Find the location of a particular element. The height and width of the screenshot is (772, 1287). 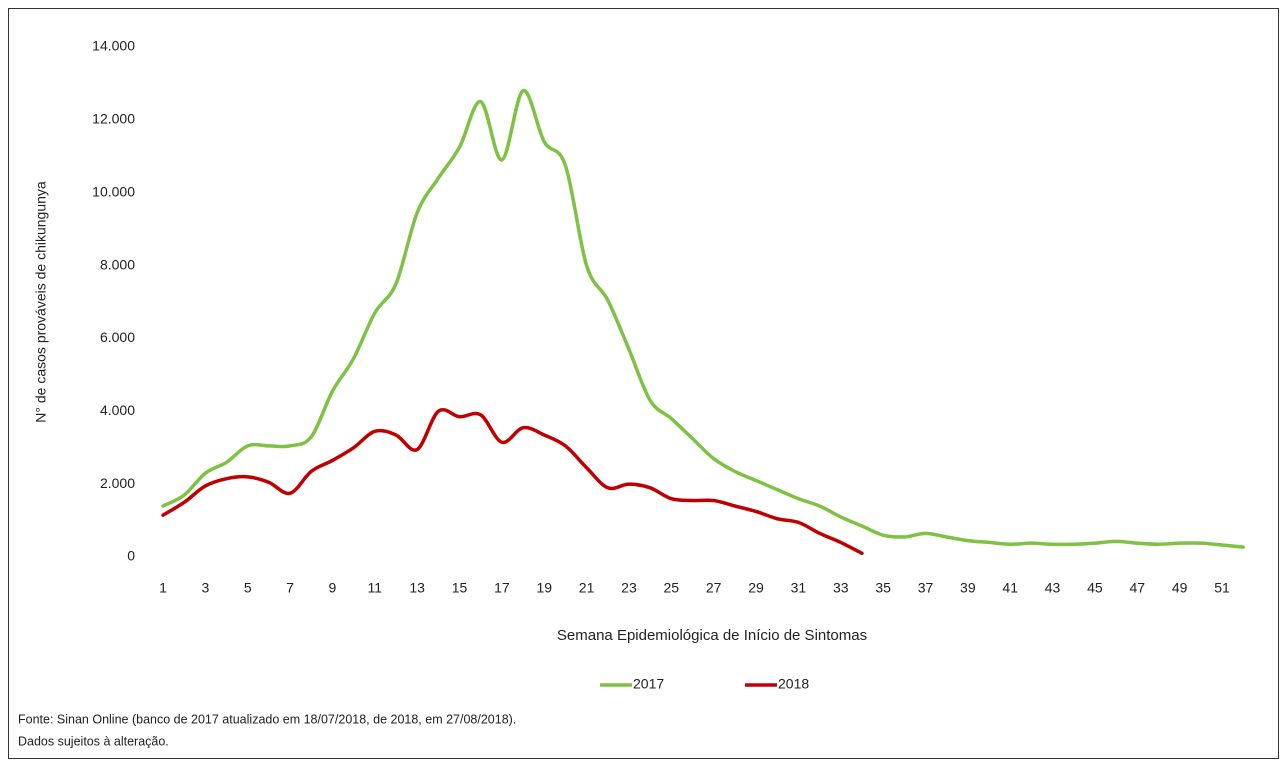

y-tick-label: 8.000 is located at coordinates (117, 264).